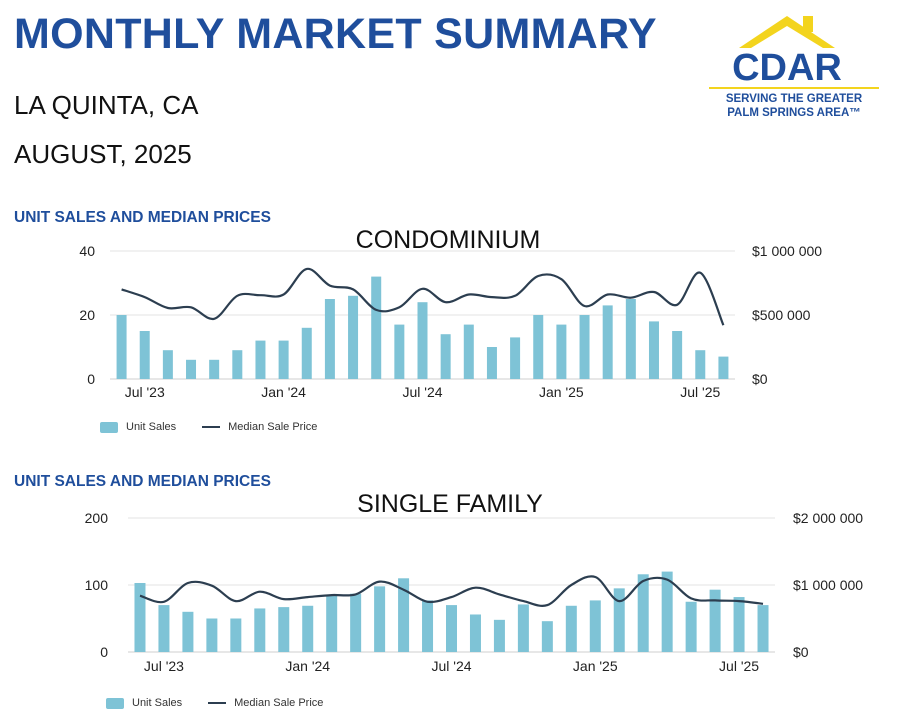 The width and height of the screenshot is (900, 726). I want to click on chart-title: SINGLE FAMILY, so click(450, 504).